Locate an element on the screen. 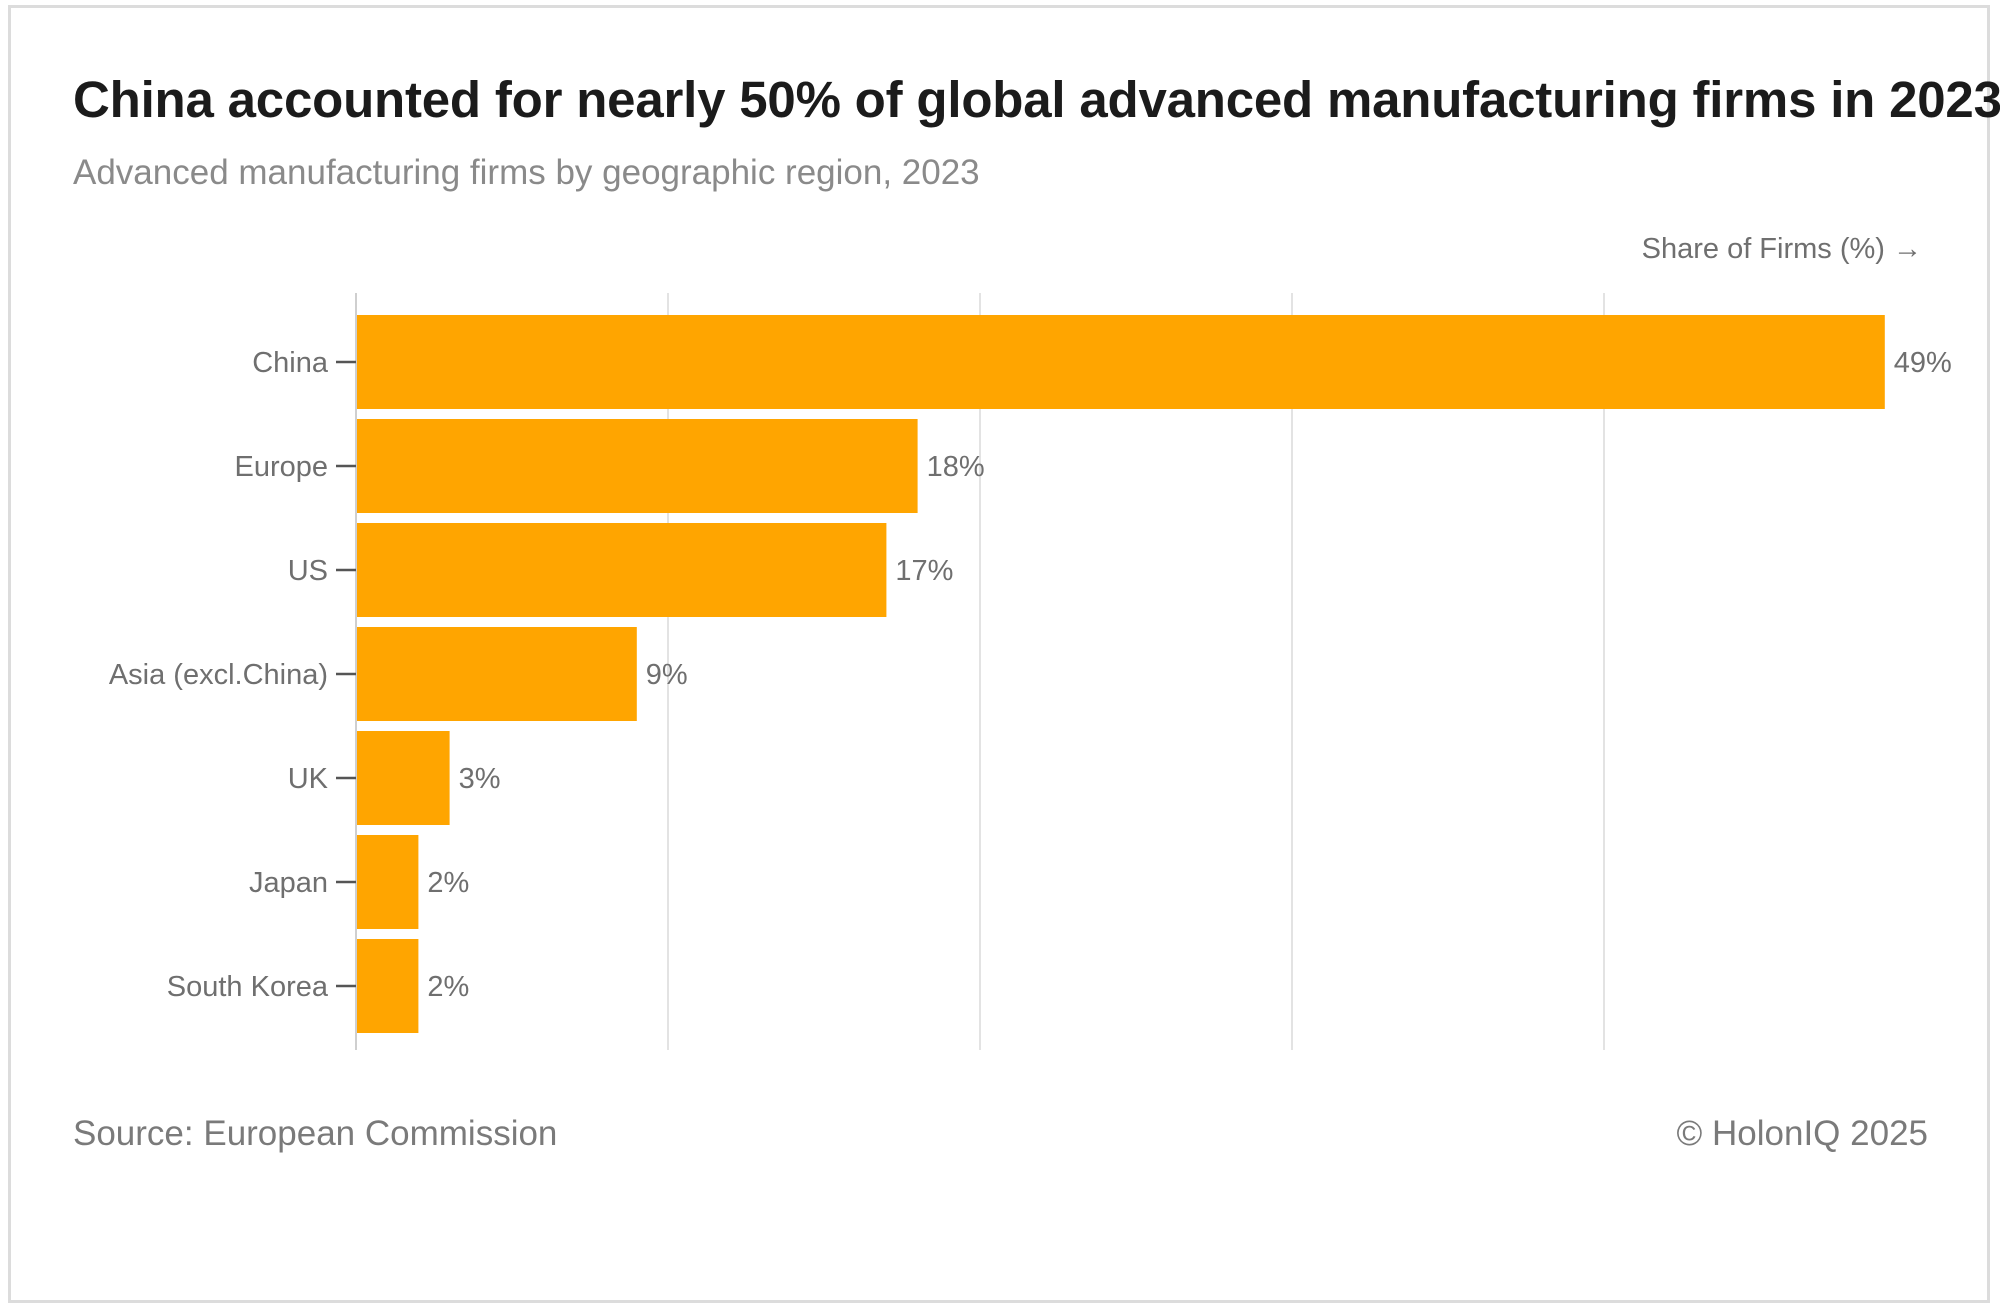 The width and height of the screenshot is (2000, 1311). y-tick-label-0: China is located at coordinates (290, 363).